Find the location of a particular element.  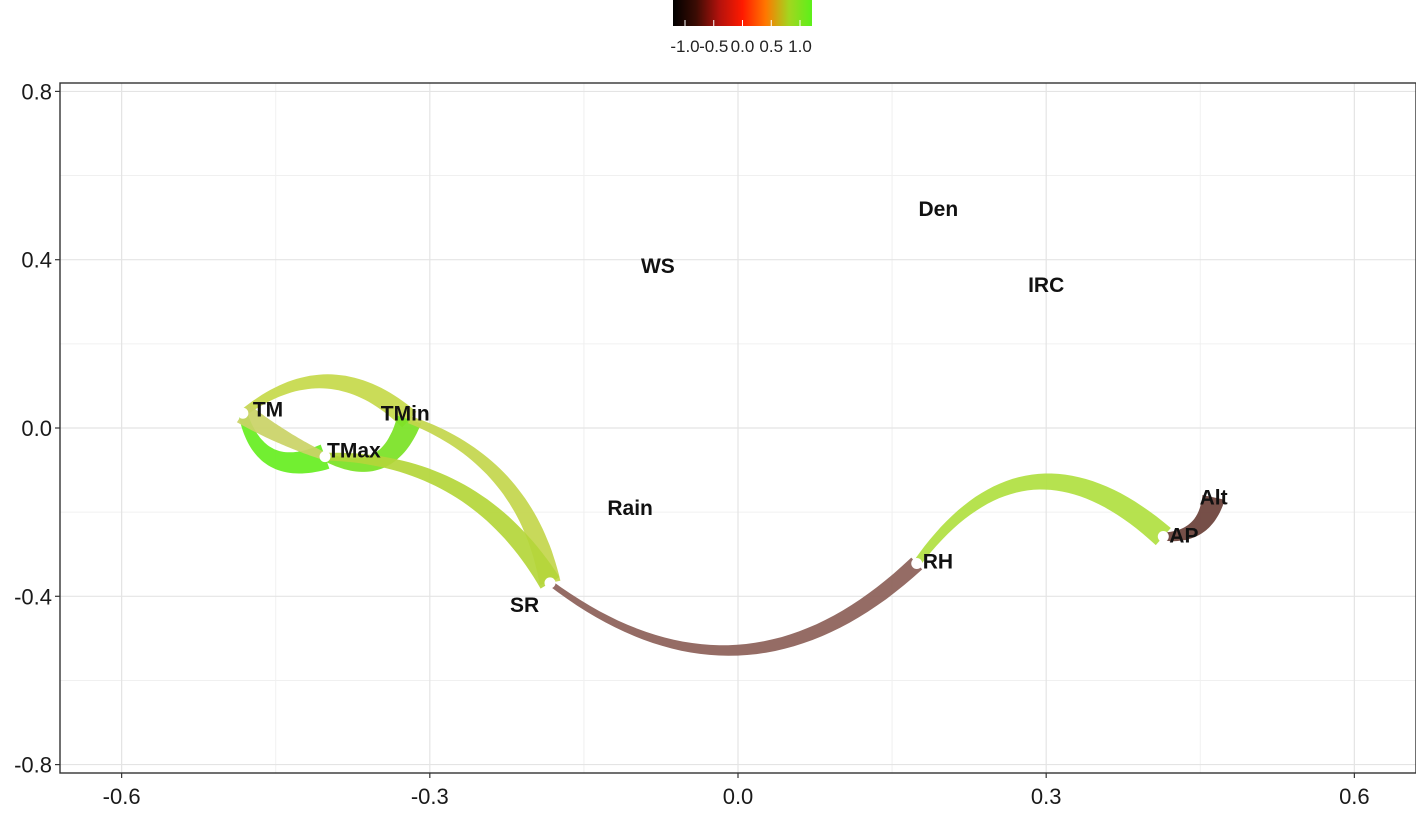

node-label-alt: Alt is located at coordinates (1214, 497).